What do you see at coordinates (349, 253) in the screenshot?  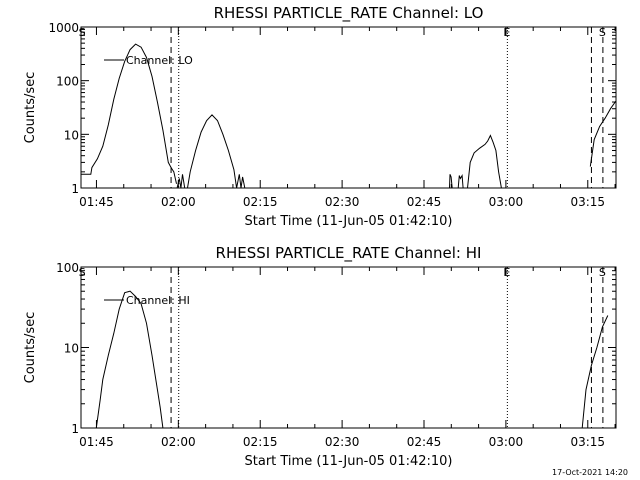 I see `chart-title: RHESSI PARTICLE_RATE Channel: HI` at bounding box center [349, 253].